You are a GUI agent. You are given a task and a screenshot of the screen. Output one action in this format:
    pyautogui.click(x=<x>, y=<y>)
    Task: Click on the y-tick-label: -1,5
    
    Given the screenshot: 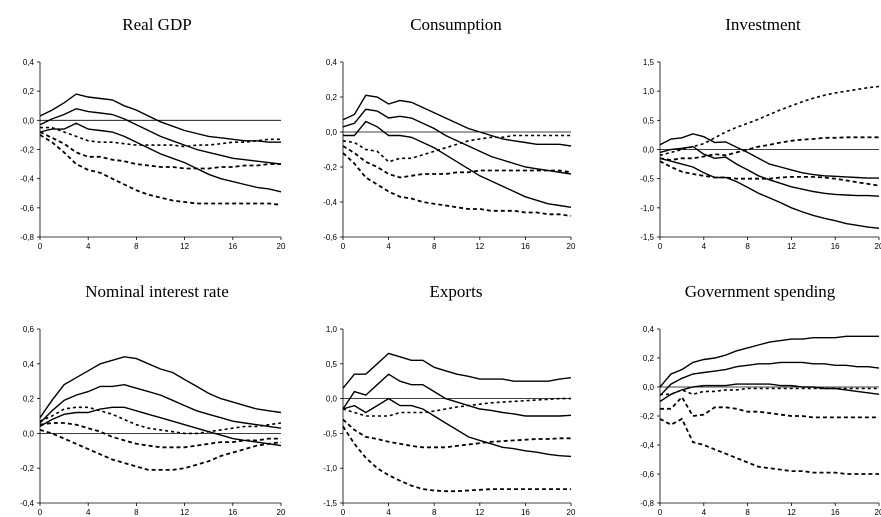 What is the action you would take?
    pyautogui.click(x=330, y=503)
    